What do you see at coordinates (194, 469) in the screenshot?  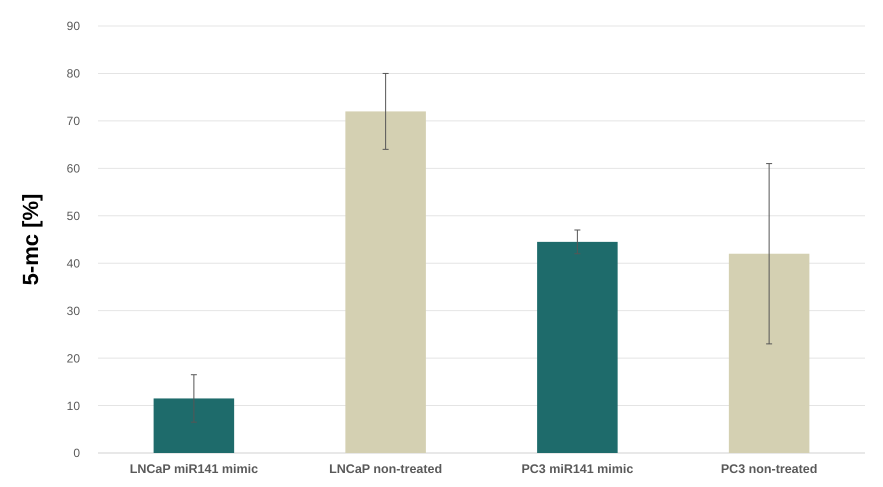 I see `x-tick-label: LNCaP miR141 mimic` at bounding box center [194, 469].